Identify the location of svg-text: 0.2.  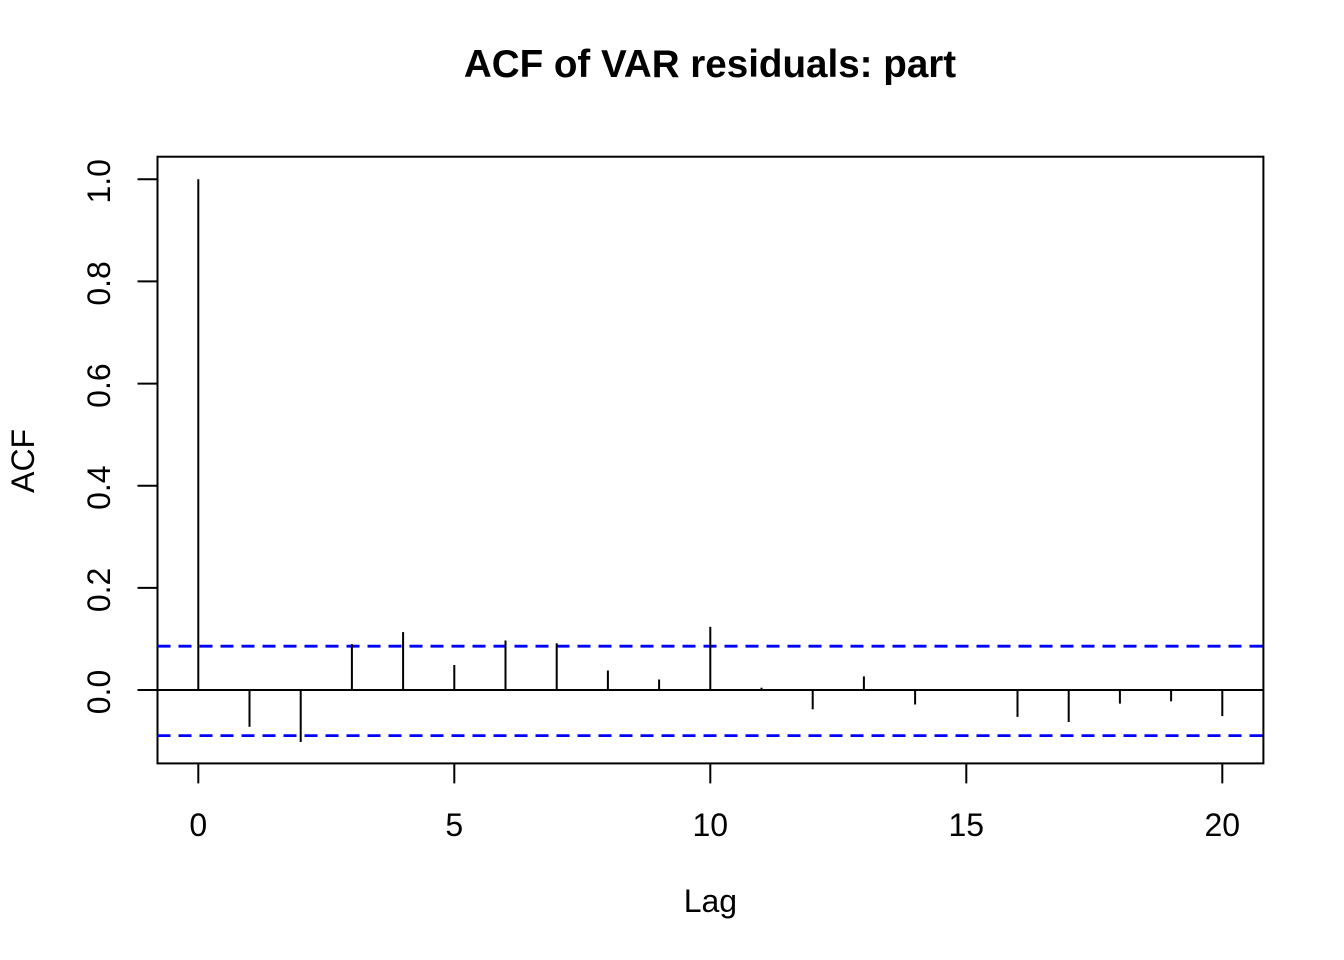
(99, 590).